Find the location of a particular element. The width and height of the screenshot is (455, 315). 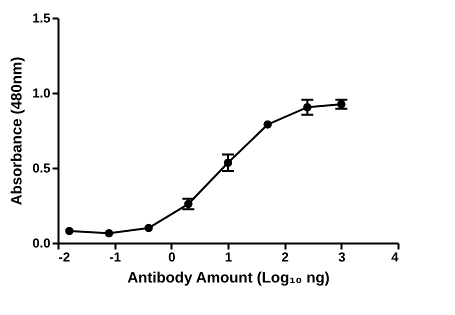

y-tick-label: 1.0 is located at coordinates (41, 93).